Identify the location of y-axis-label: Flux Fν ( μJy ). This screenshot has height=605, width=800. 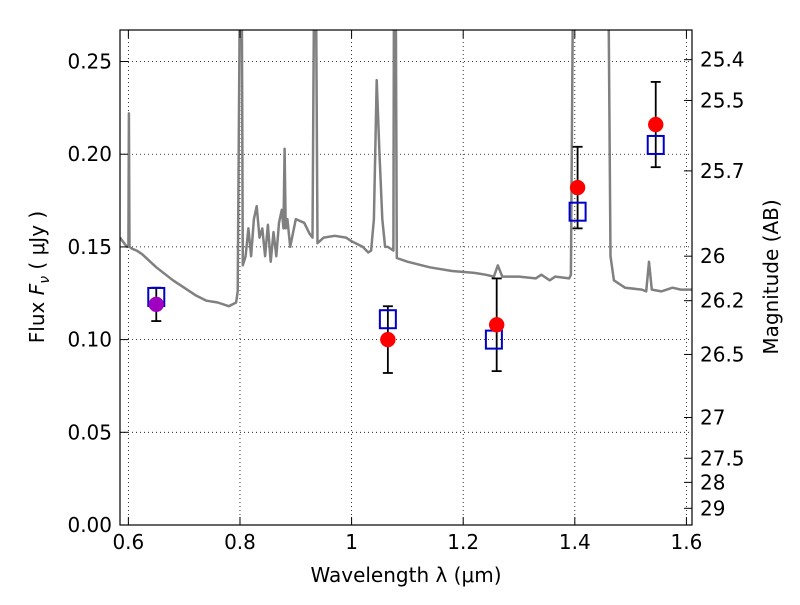
(39, 277).